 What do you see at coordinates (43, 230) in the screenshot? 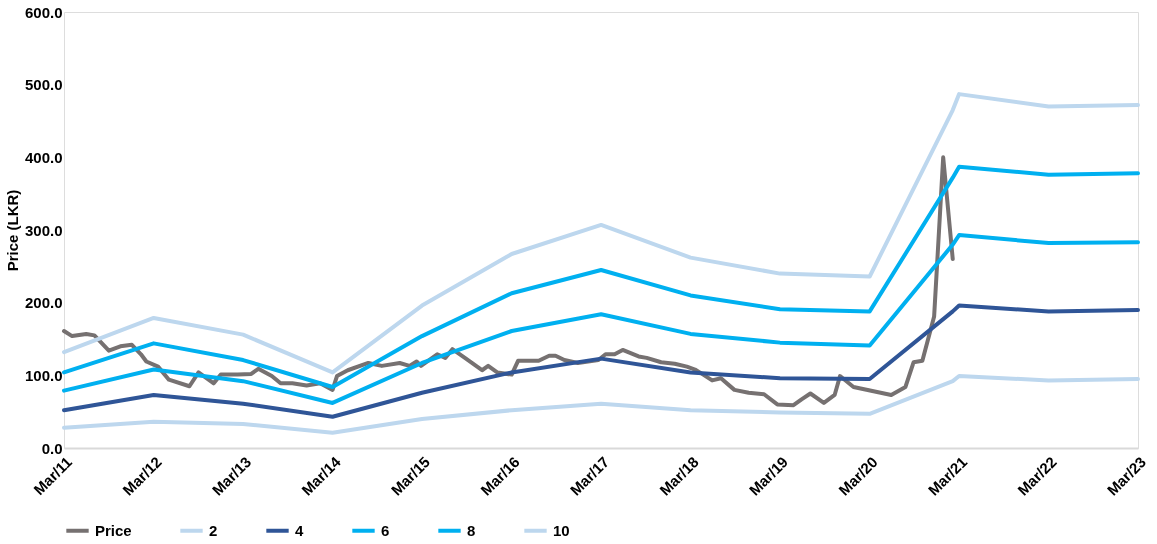
I see `y-tick-label: 300.0` at bounding box center [43, 230].